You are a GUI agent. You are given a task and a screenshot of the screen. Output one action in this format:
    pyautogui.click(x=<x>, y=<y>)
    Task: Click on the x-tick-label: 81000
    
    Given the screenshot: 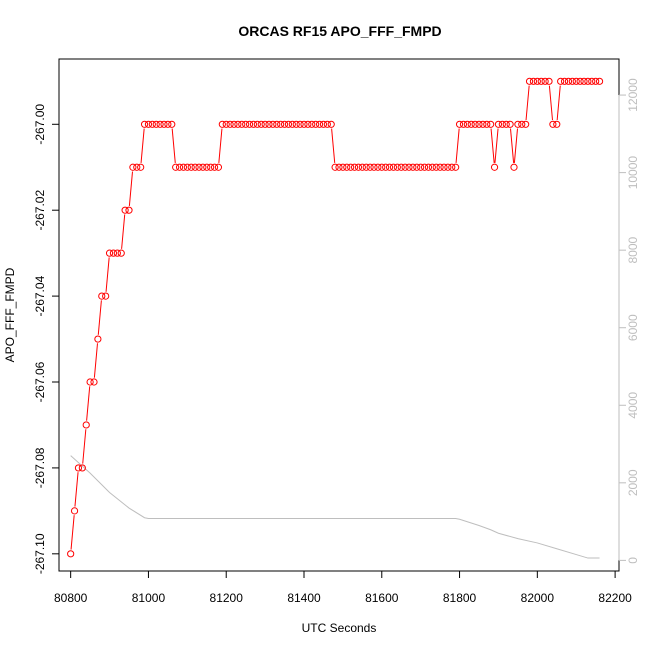 What is the action you would take?
    pyautogui.click(x=149, y=598)
    